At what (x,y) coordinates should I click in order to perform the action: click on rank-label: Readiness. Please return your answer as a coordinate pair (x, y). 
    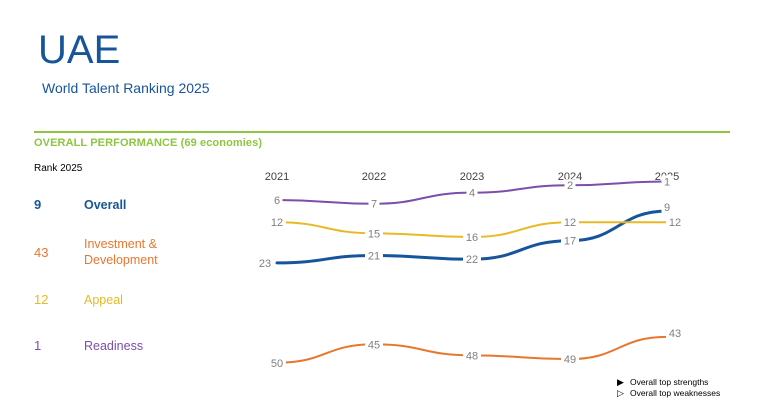
    Looking at the image, I should click on (114, 346).